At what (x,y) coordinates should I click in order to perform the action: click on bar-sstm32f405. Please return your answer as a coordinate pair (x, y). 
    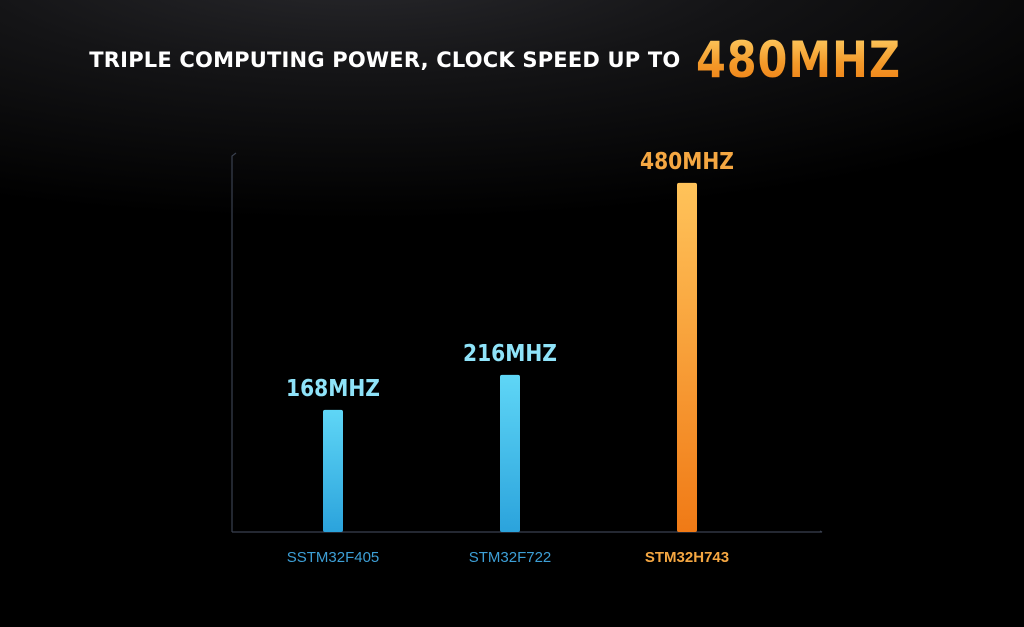
    Looking at the image, I should click on (333, 470).